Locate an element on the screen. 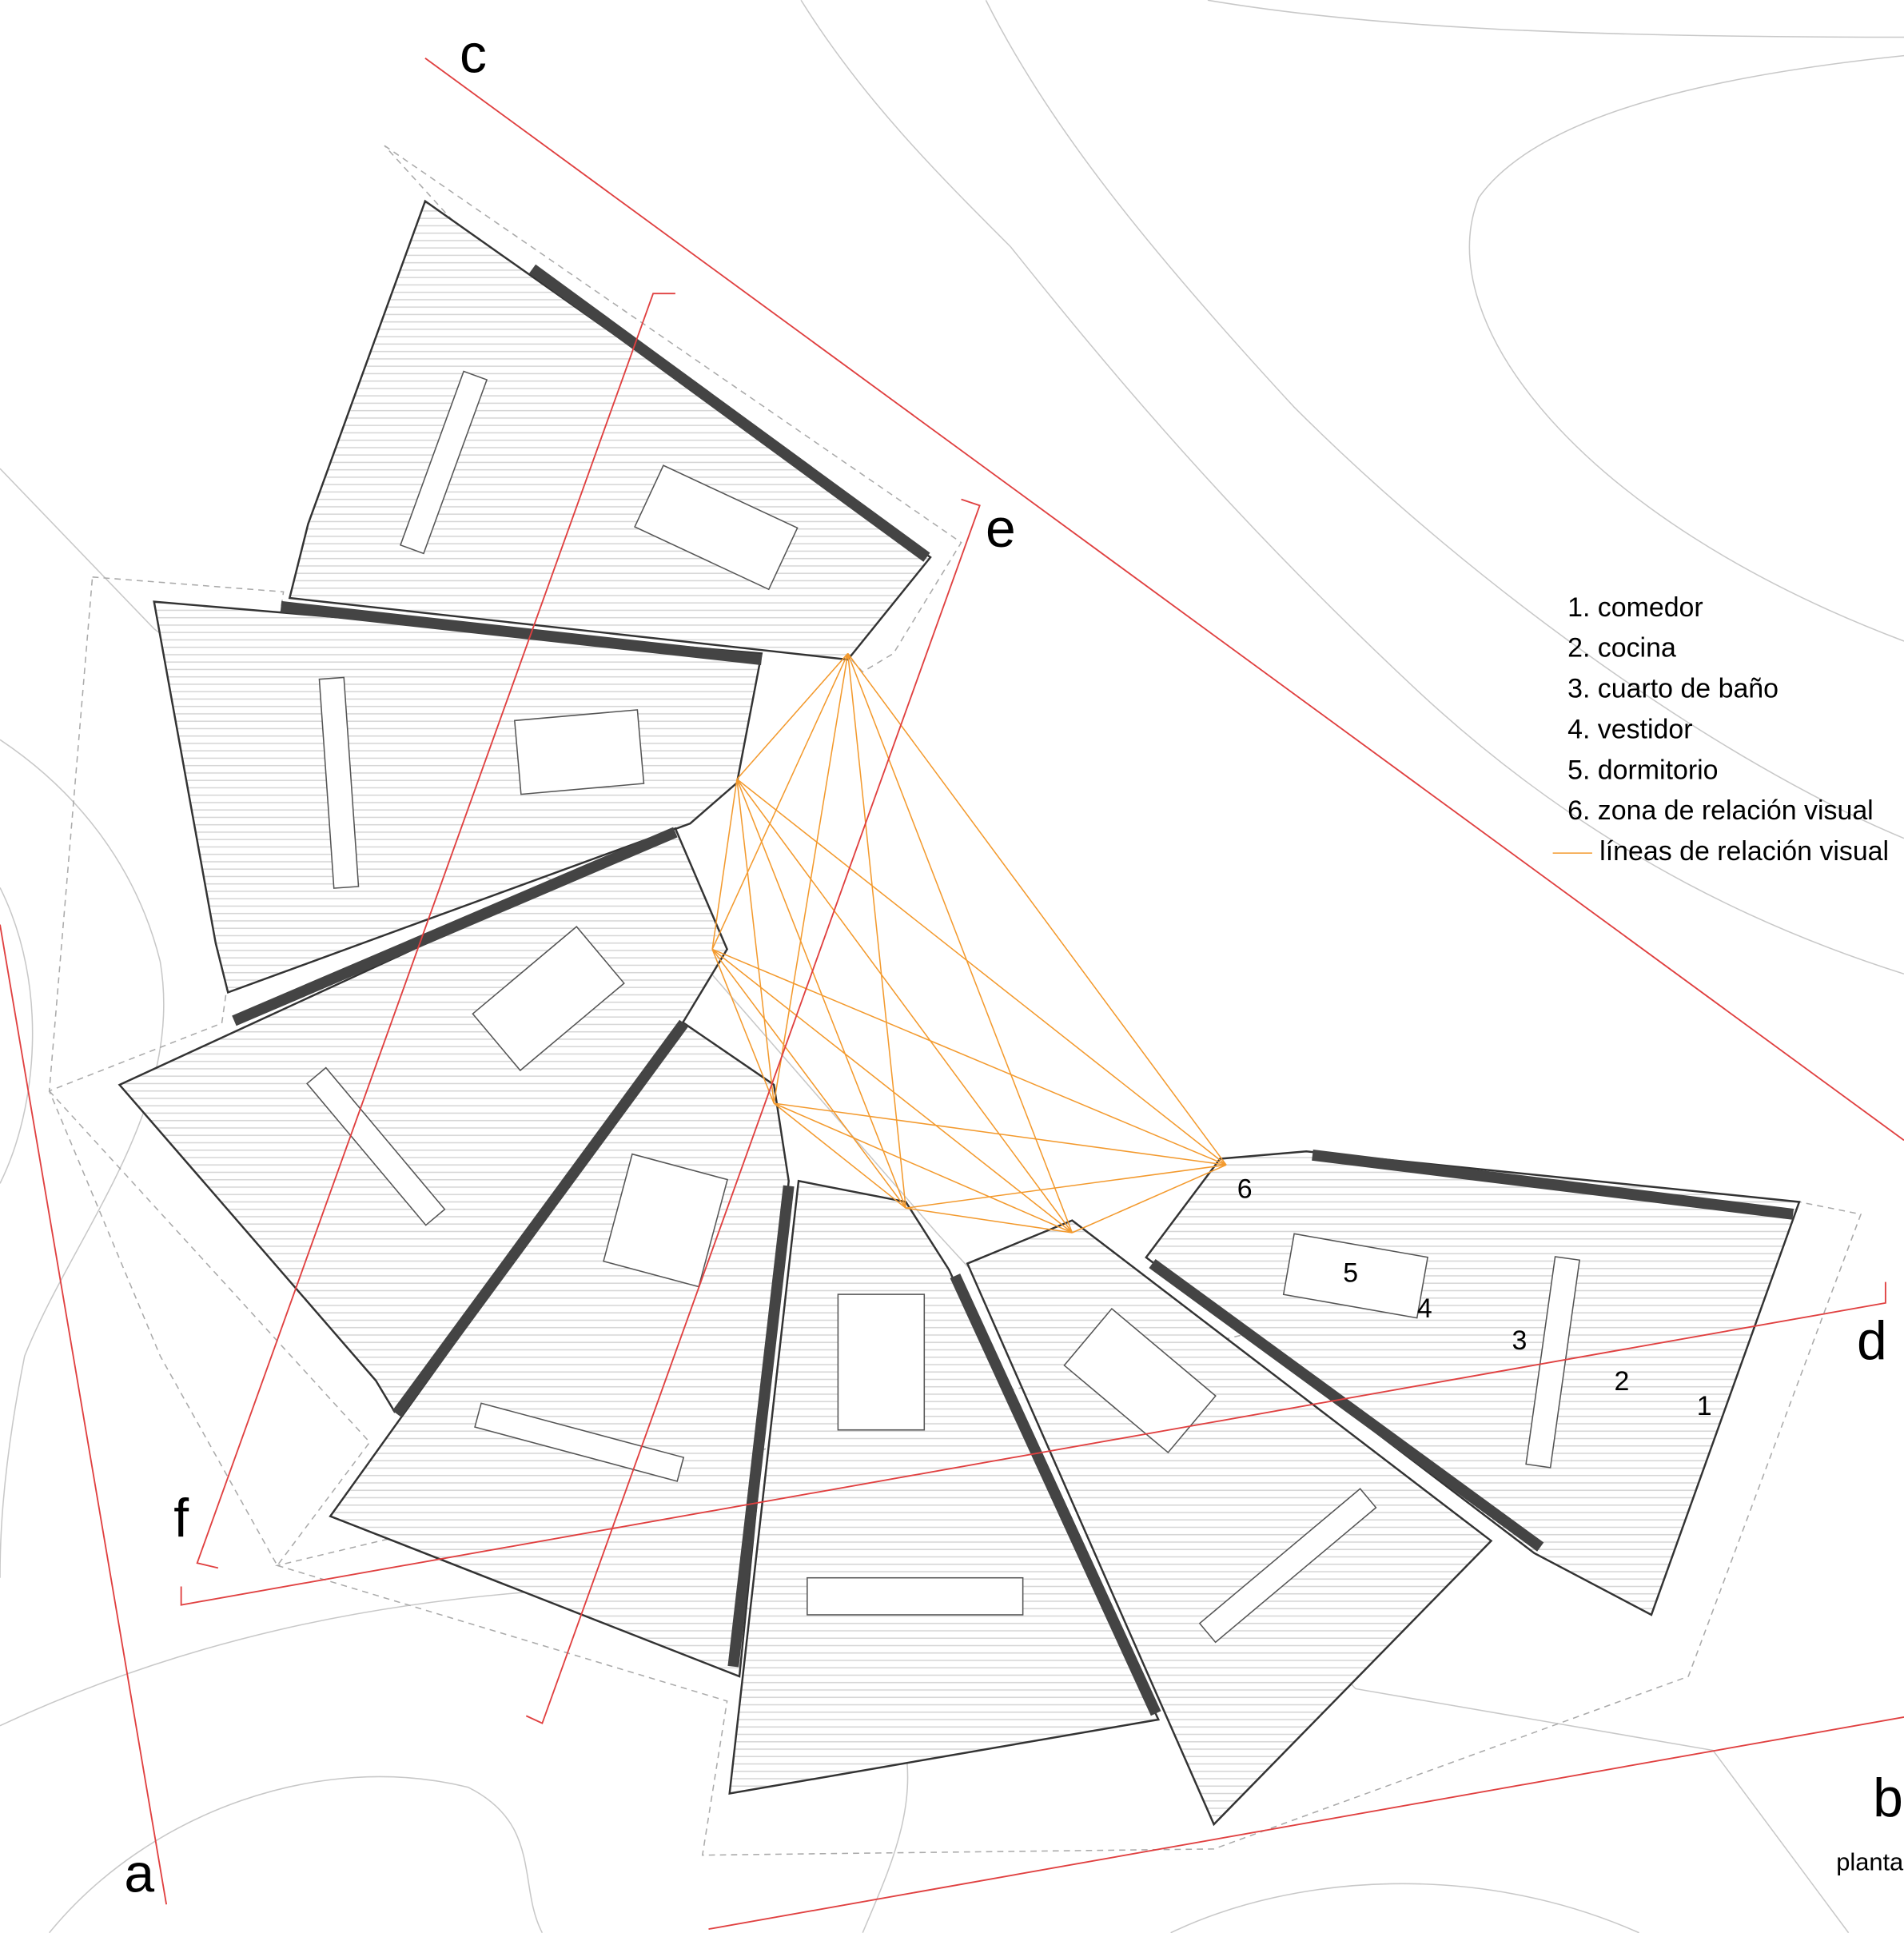  visual-lines is located at coordinates (969, 943).